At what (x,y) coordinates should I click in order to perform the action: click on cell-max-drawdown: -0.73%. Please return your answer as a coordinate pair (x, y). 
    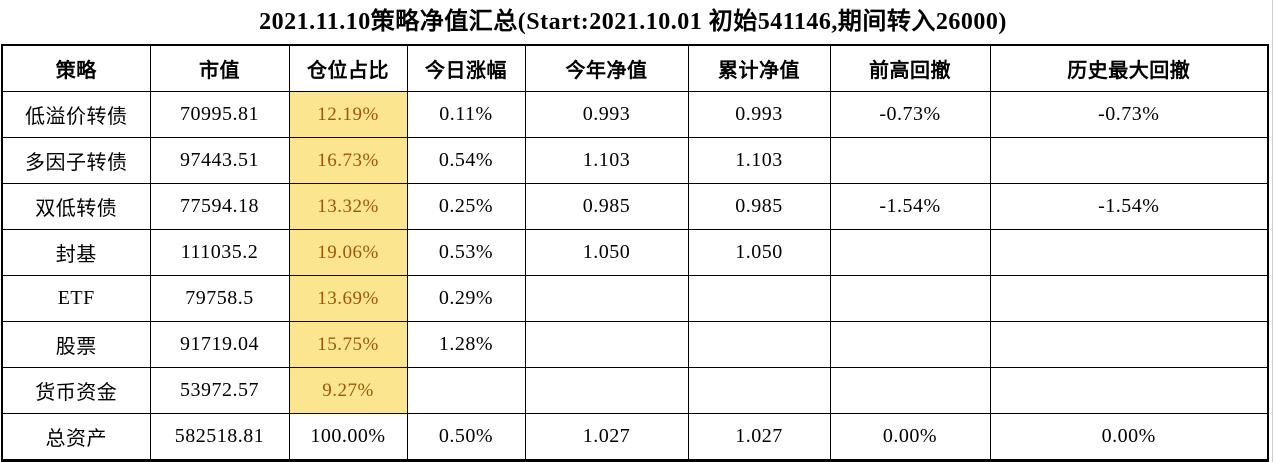
    Looking at the image, I should click on (1129, 114).